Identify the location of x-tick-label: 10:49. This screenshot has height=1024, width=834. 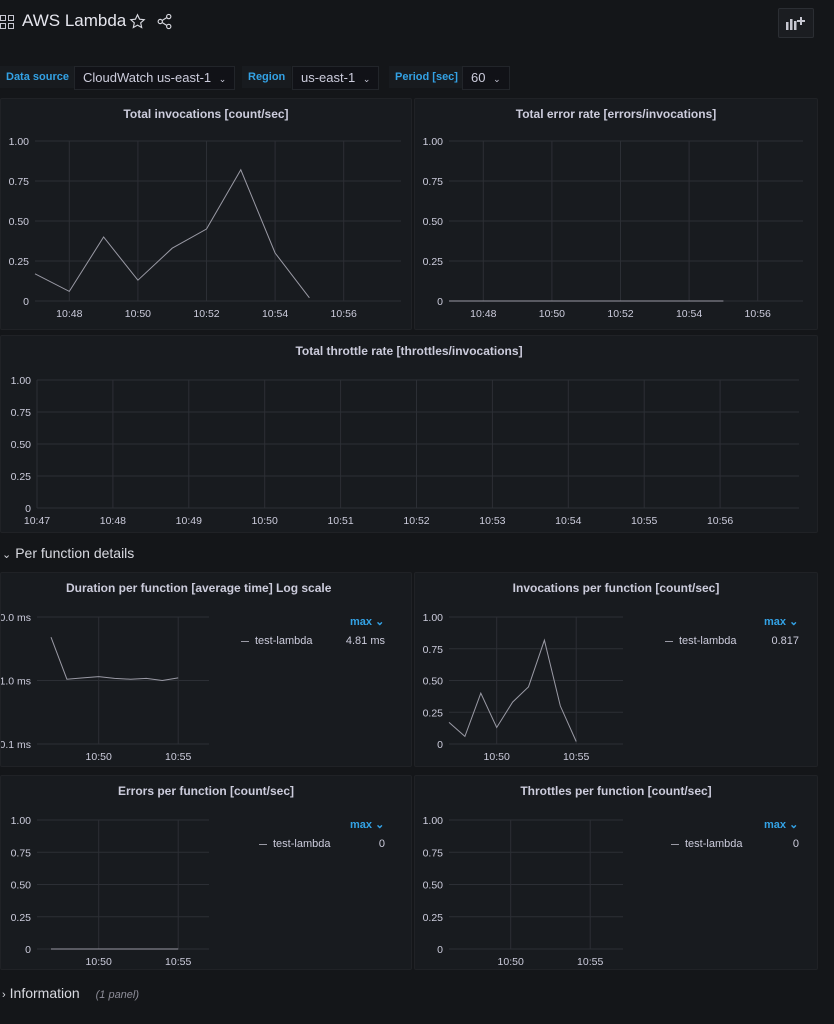
(189, 521).